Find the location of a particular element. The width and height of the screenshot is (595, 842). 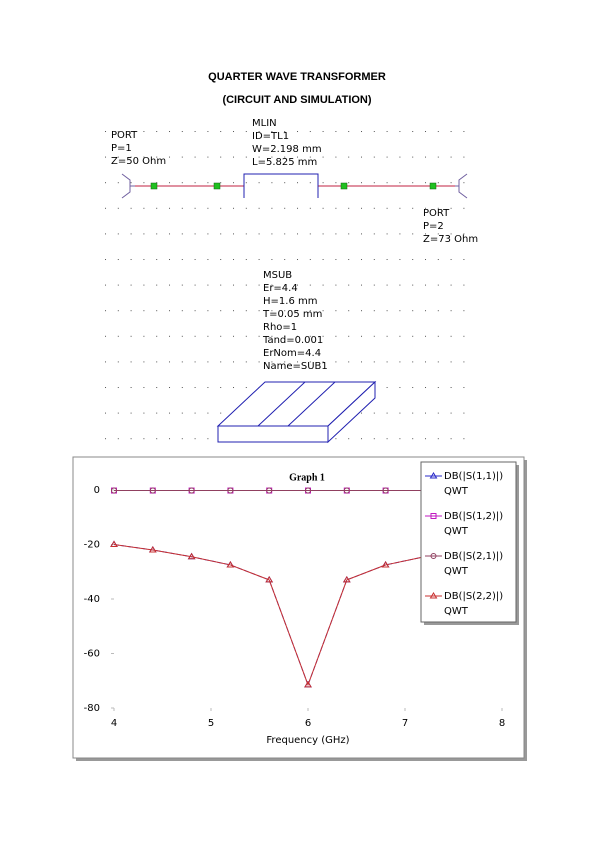

legend-label: DB(|S(1,1)|) is located at coordinates (473, 476).